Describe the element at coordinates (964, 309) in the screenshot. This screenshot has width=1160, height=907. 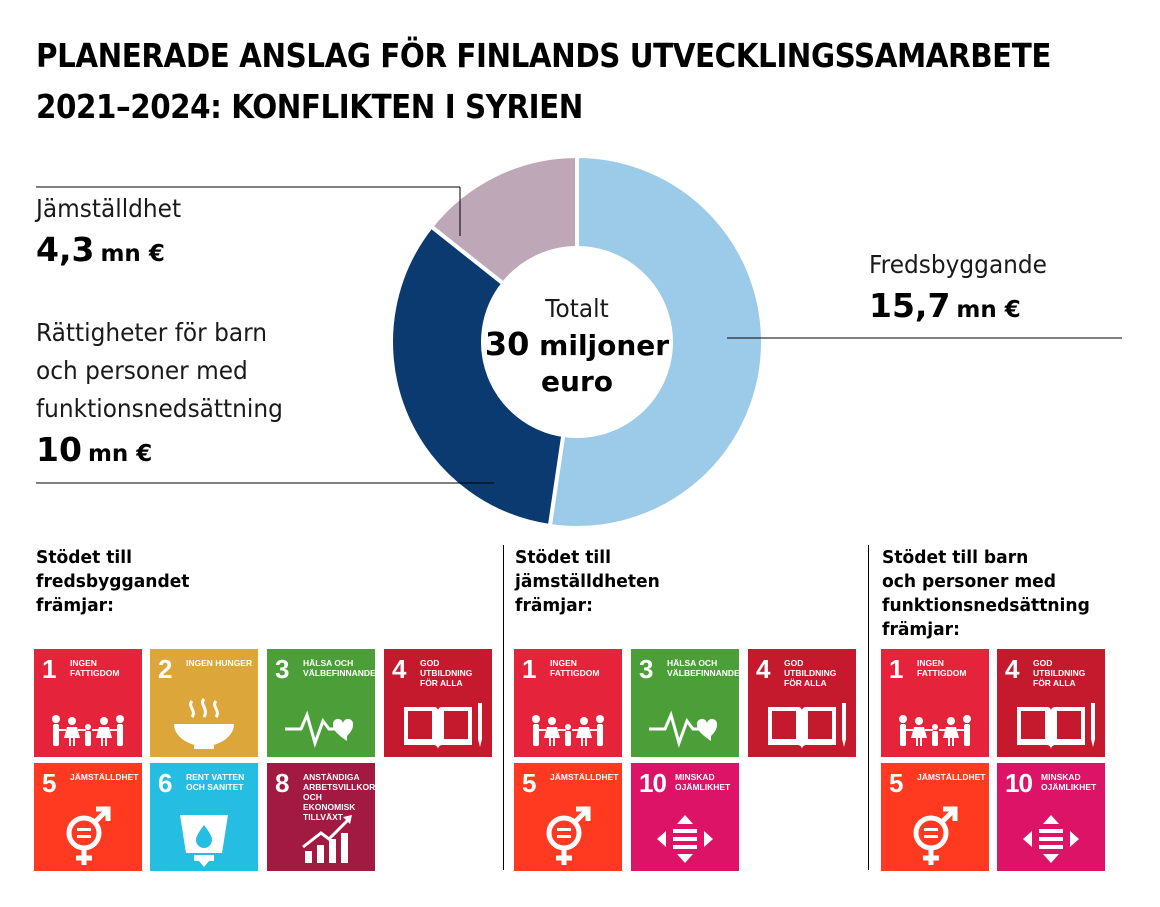
I see `slice-value-peace: 15,7 mn €` at that location.